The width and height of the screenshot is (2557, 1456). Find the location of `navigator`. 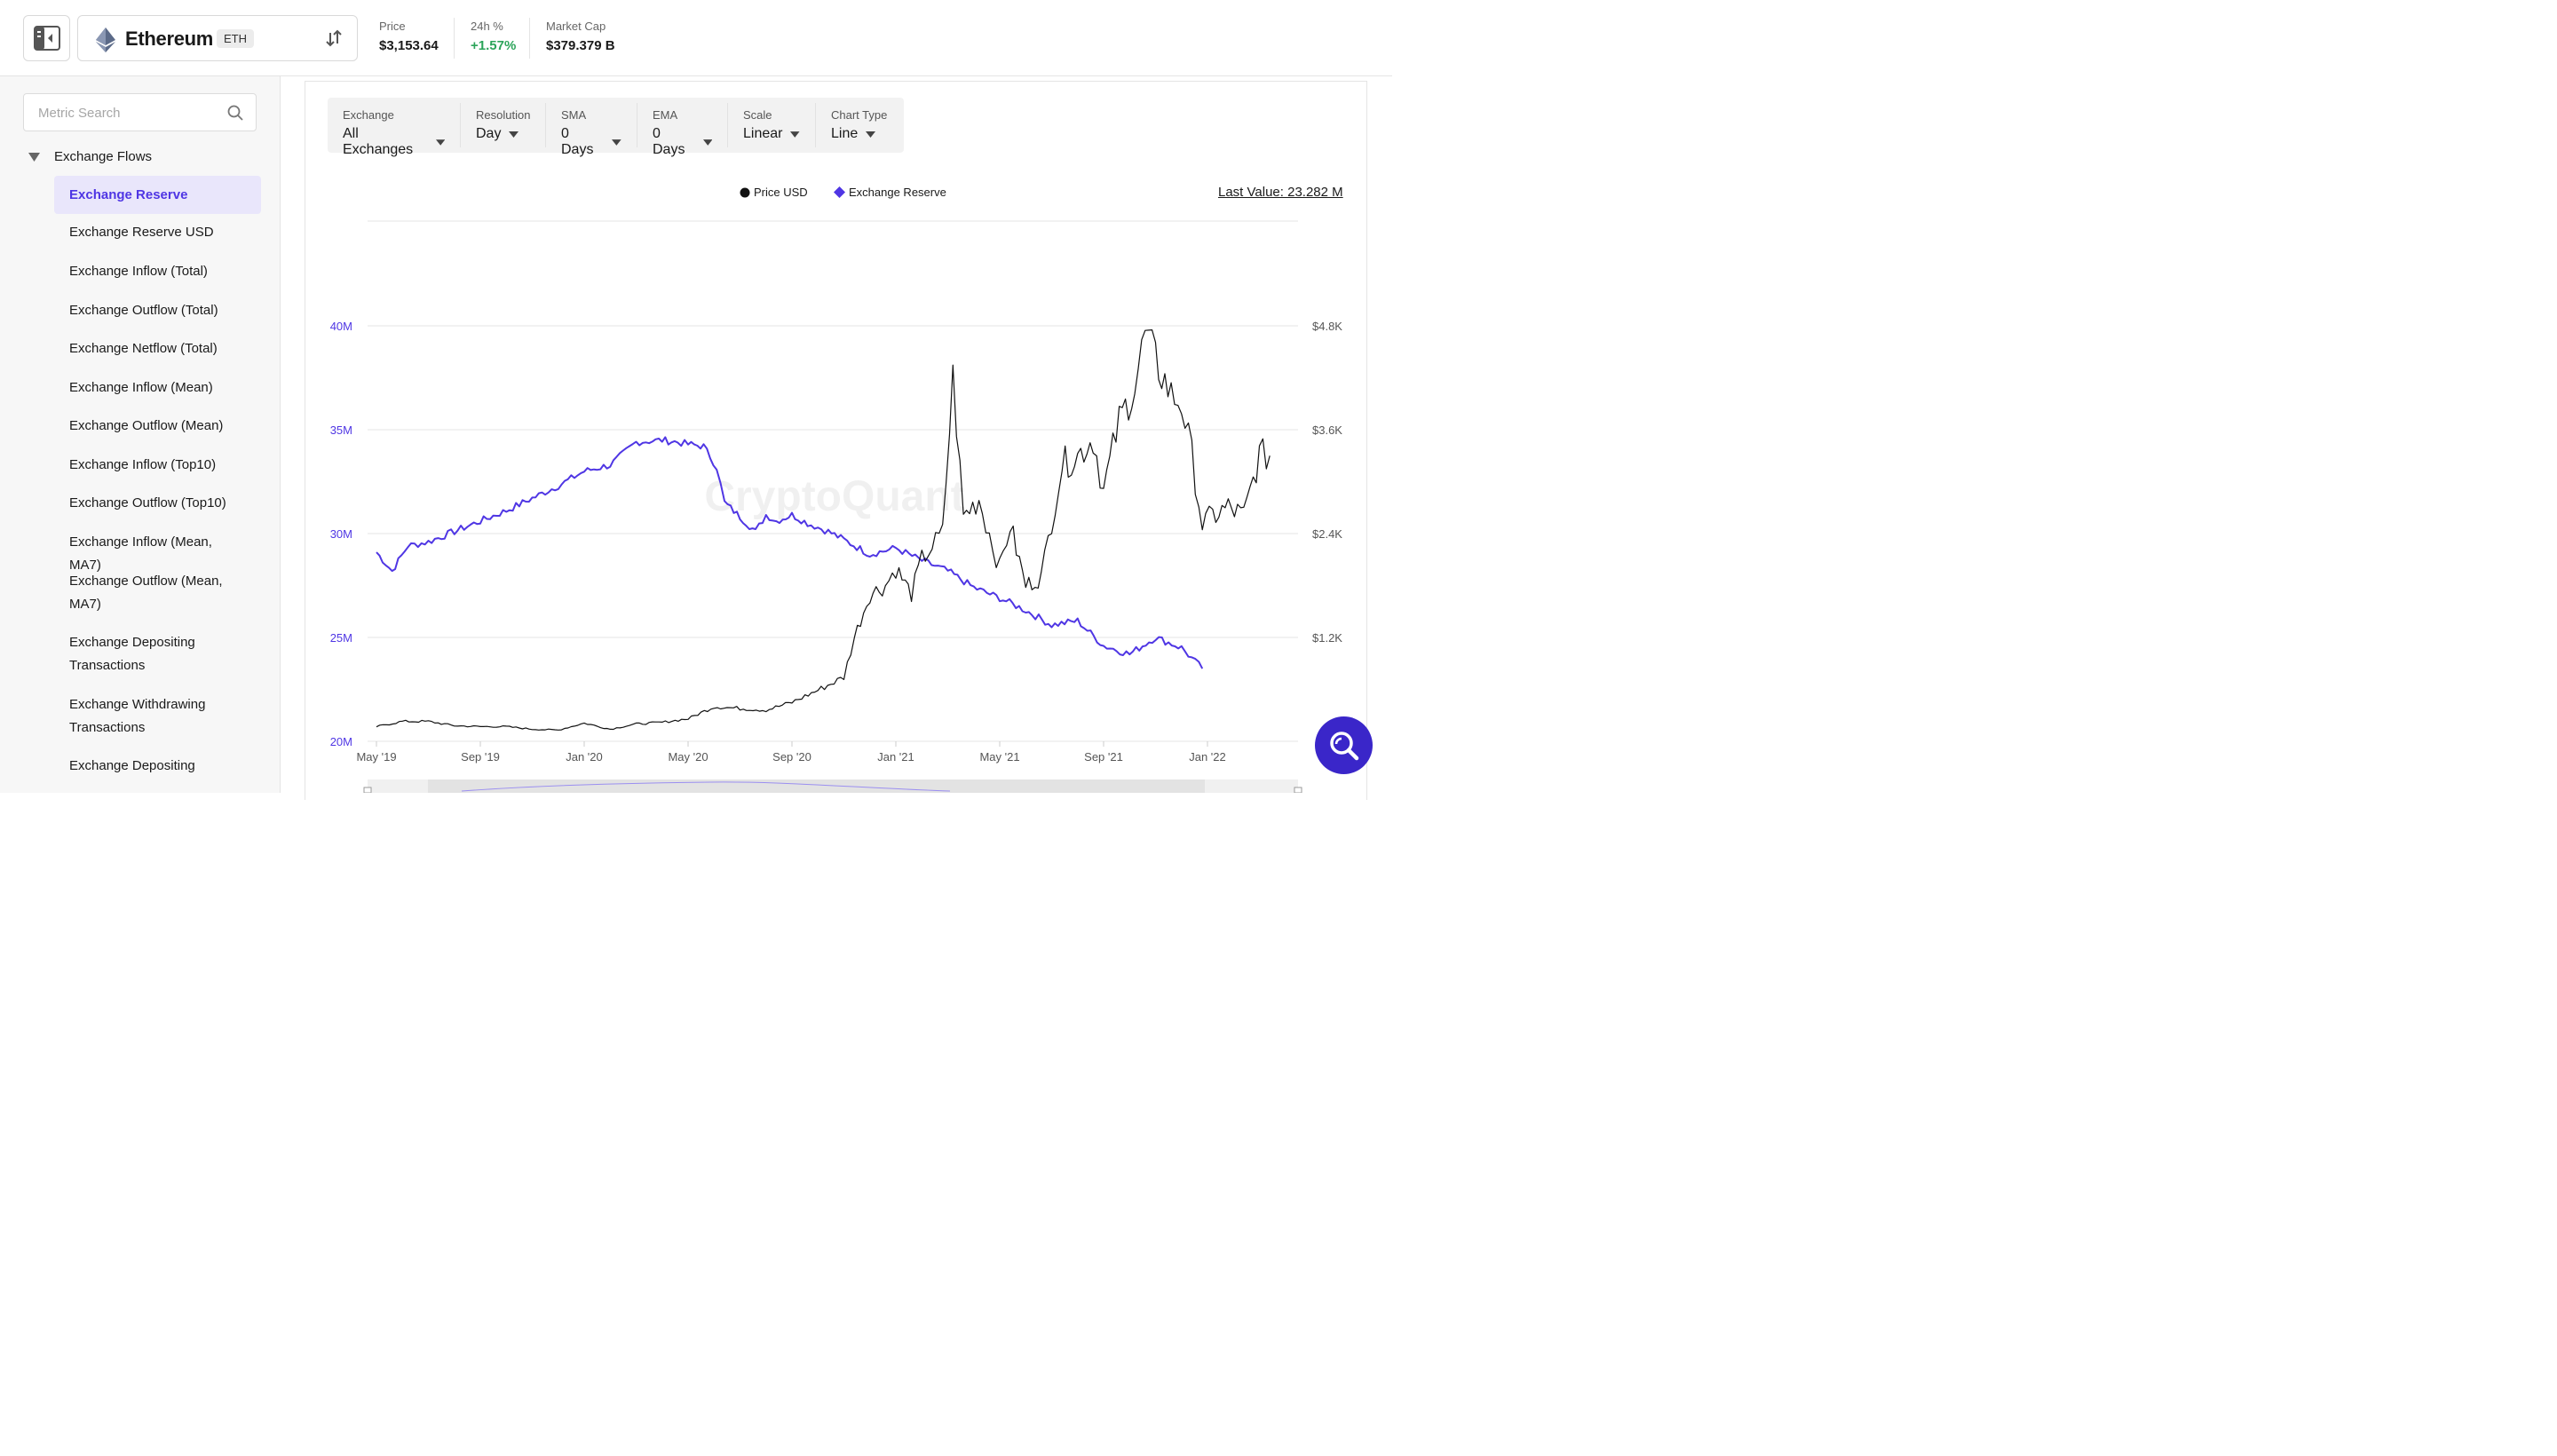

navigator is located at coordinates (832, 786).